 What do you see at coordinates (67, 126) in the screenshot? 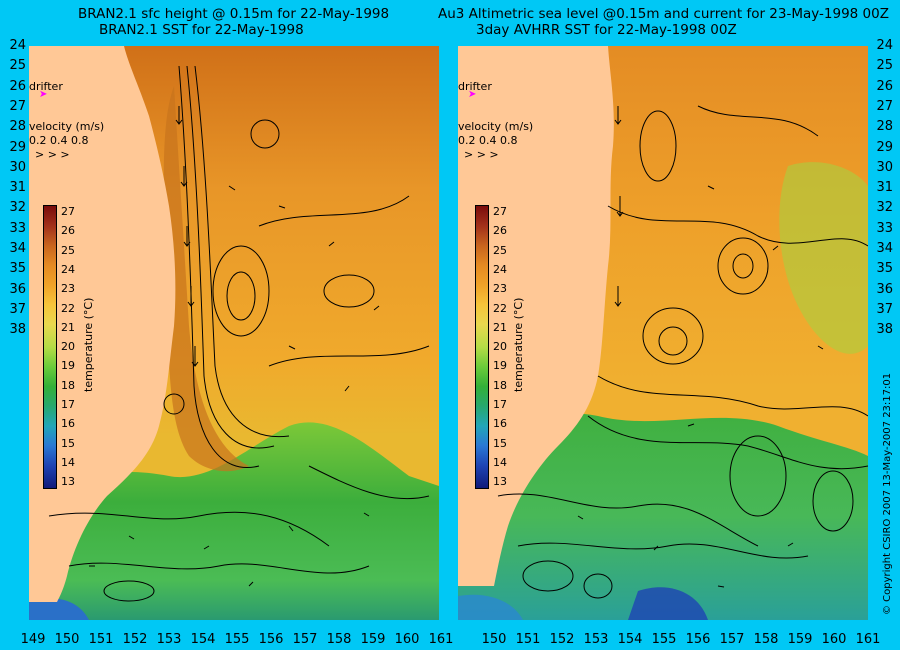
I see `left-velocity-label: velocity (m/s)` at bounding box center [67, 126].